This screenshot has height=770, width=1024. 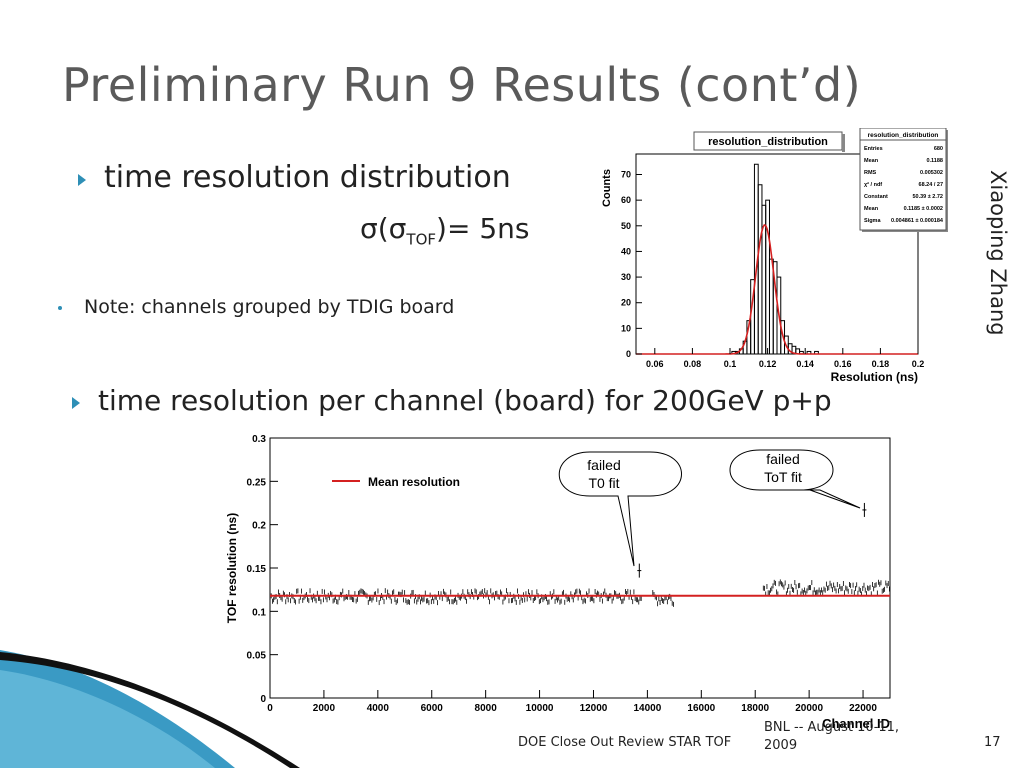 I want to click on scatter-x-tick-label: 16000, so click(x=701, y=708).